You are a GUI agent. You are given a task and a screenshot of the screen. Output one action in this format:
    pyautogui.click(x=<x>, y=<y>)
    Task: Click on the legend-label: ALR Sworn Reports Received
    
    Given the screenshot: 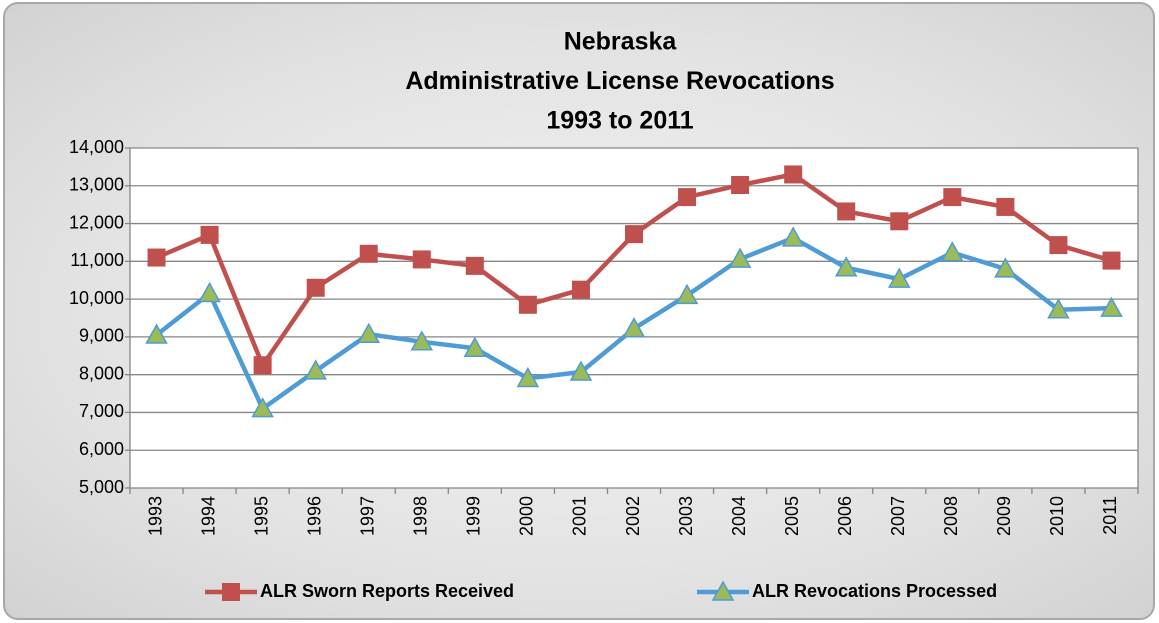 What is the action you would take?
    pyautogui.click(x=387, y=591)
    